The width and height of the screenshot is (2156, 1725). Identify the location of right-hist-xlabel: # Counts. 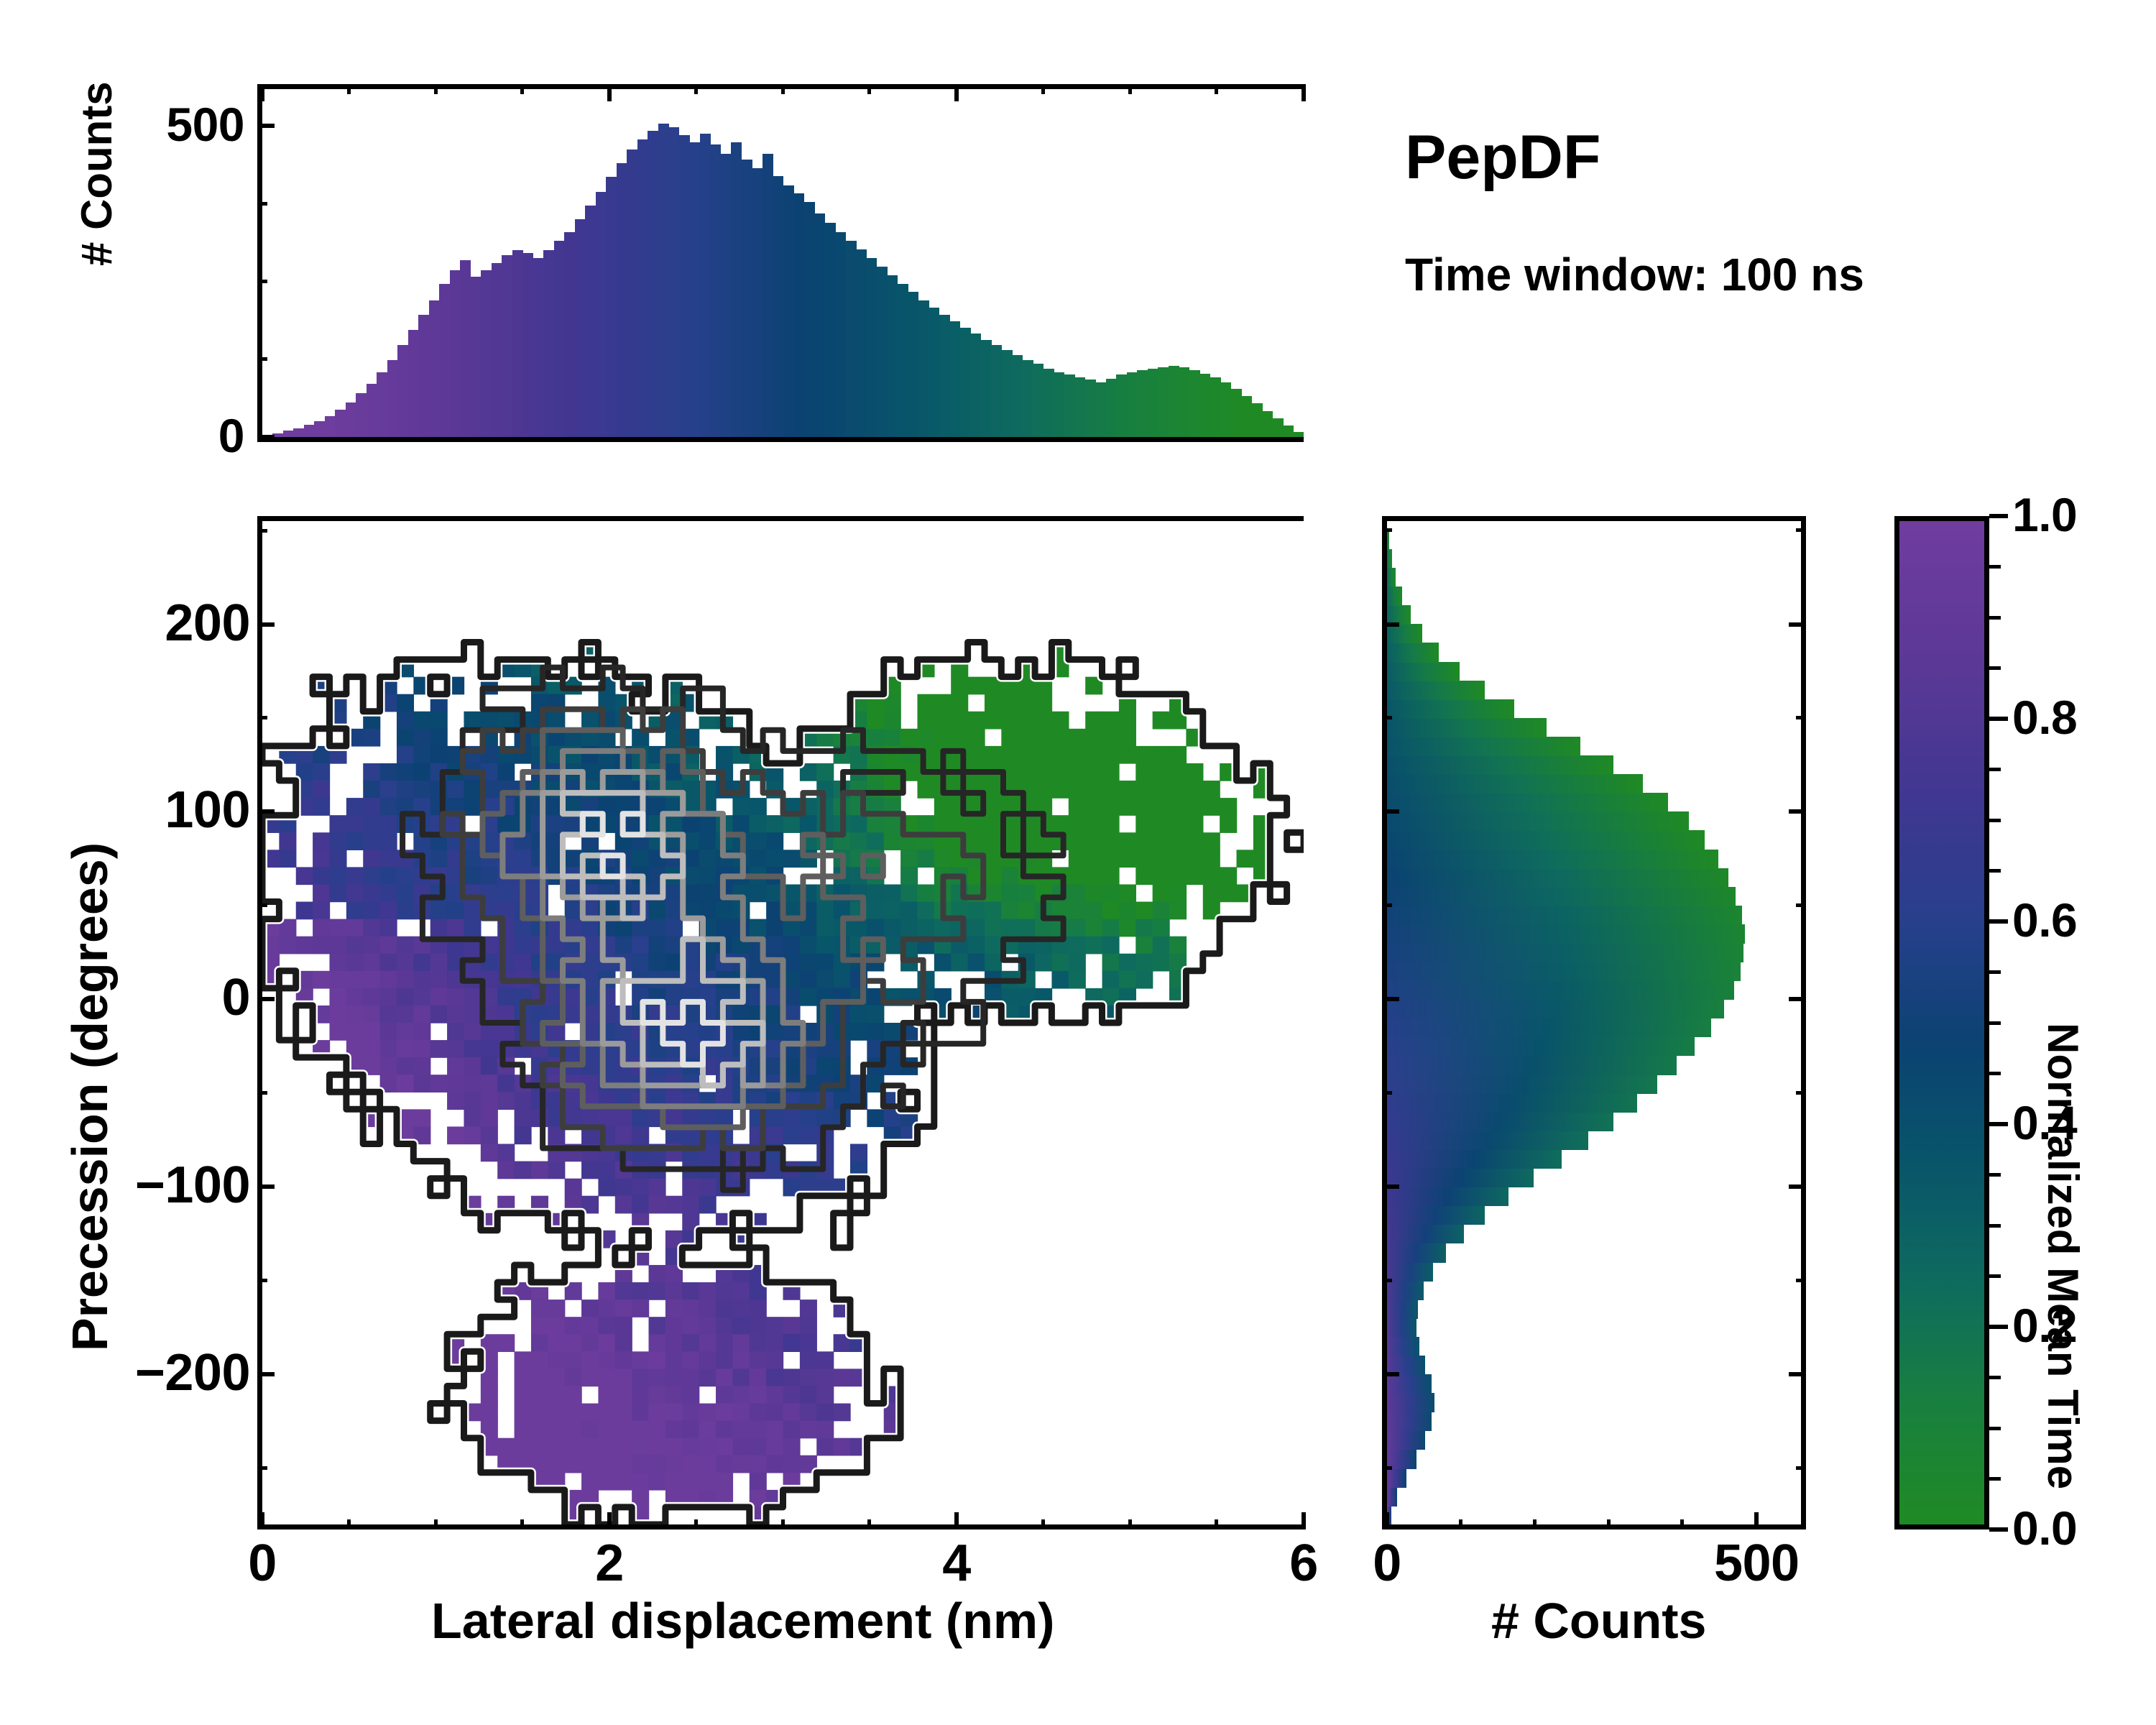
(1599, 1621).